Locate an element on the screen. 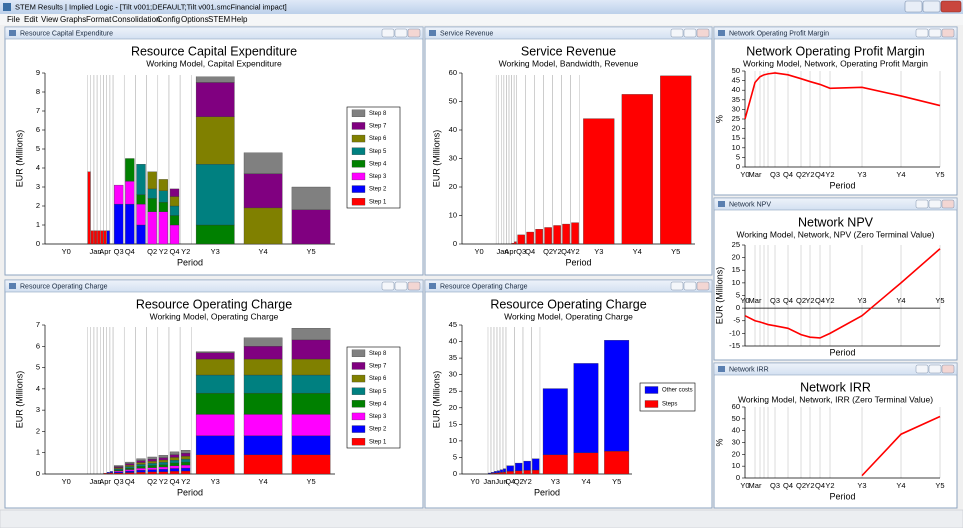 This screenshot has height=528, width=963. panel-title: Service Revenue is located at coordinates (466, 33).